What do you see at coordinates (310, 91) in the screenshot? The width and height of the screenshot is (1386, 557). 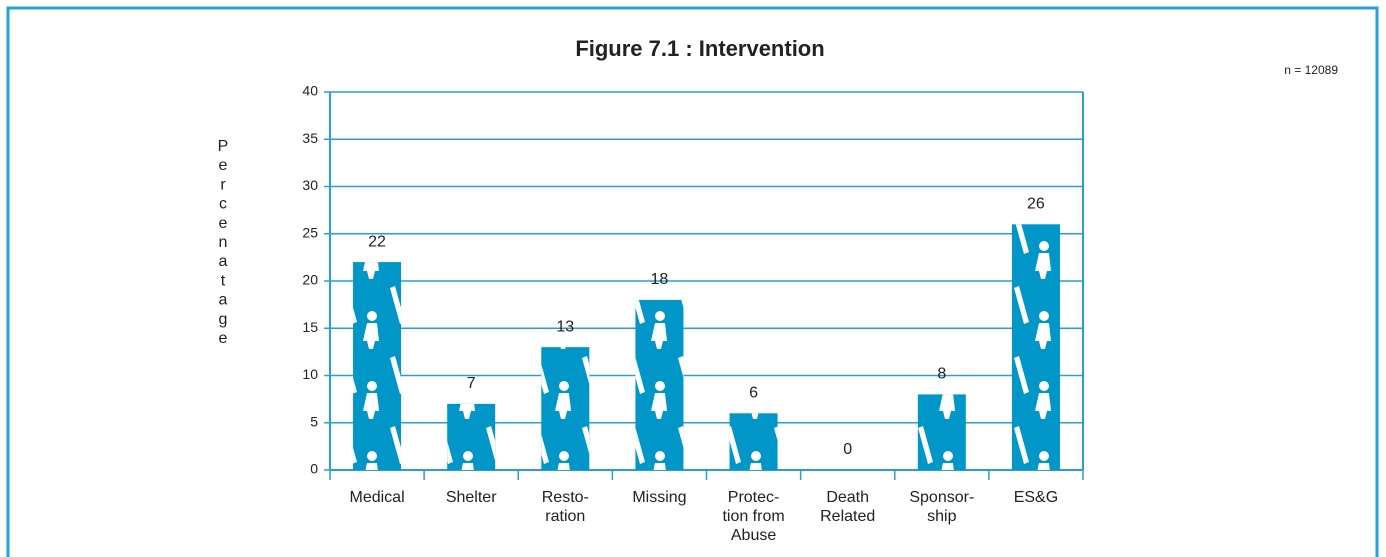 I see `y-tick-label: 40` at bounding box center [310, 91].